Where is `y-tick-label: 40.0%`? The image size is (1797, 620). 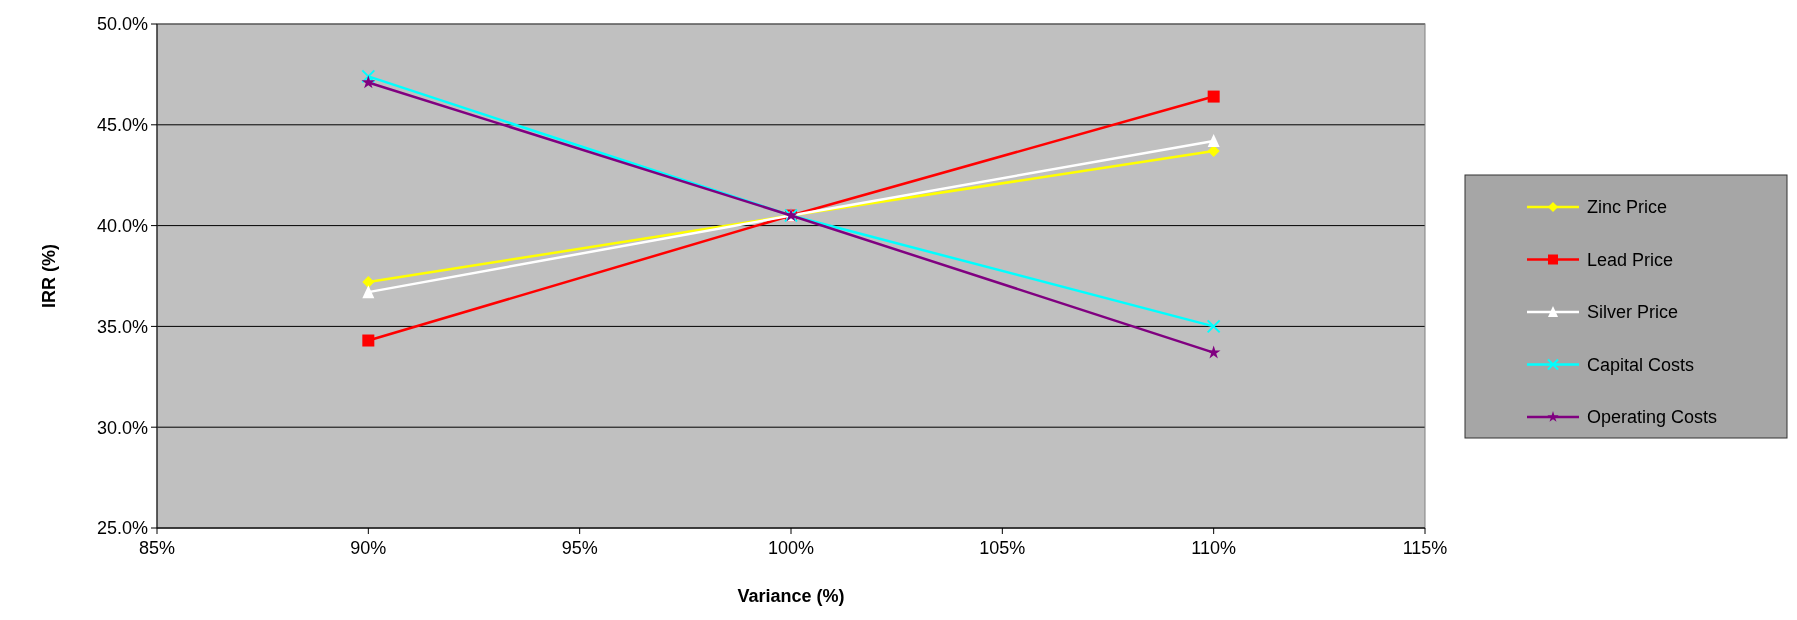
y-tick-label: 40.0% is located at coordinates (122, 225).